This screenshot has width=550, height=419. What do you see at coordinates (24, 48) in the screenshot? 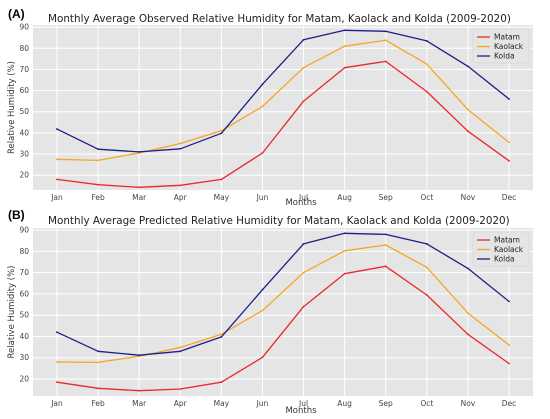
I see `y-tick-label: 80` at bounding box center [24, 48].